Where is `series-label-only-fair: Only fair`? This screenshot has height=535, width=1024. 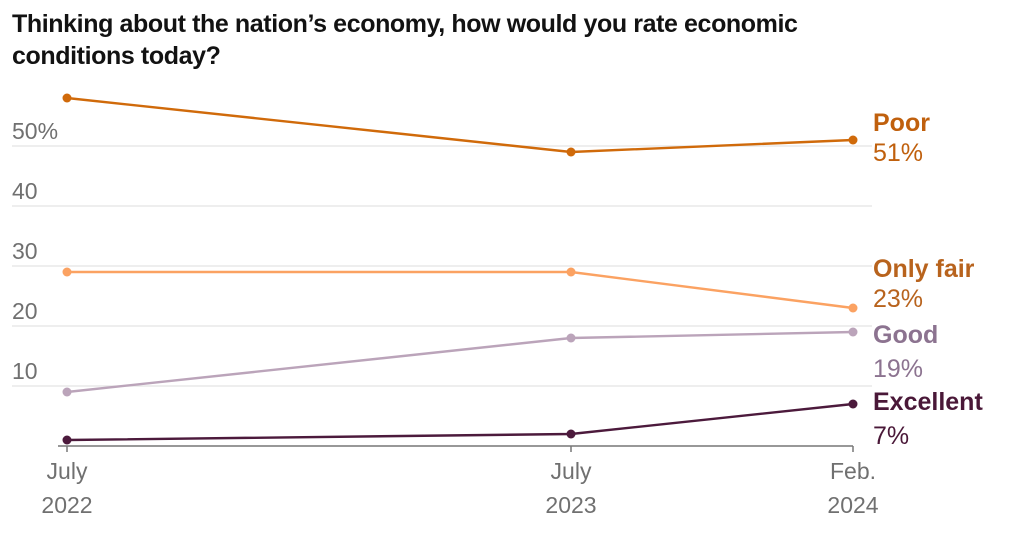
series-label-only-fair: Only fair is located at coordinates (924, 269).